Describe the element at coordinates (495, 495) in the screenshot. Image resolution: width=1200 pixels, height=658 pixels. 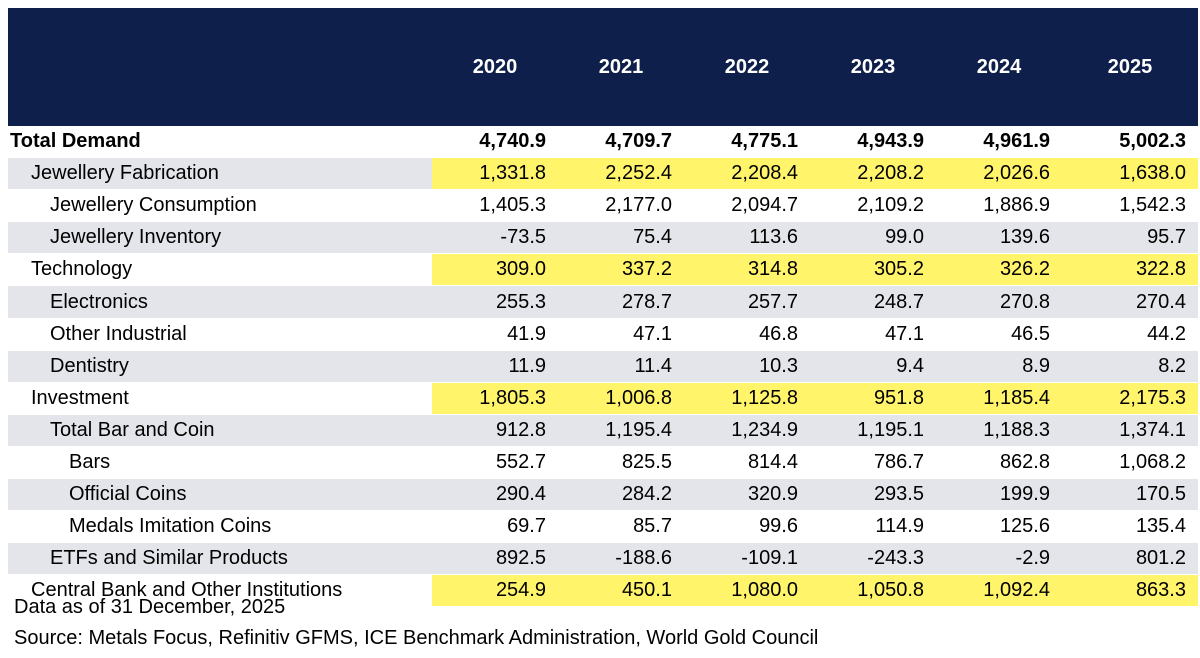
I see `value-cell: 290.4` at that location.